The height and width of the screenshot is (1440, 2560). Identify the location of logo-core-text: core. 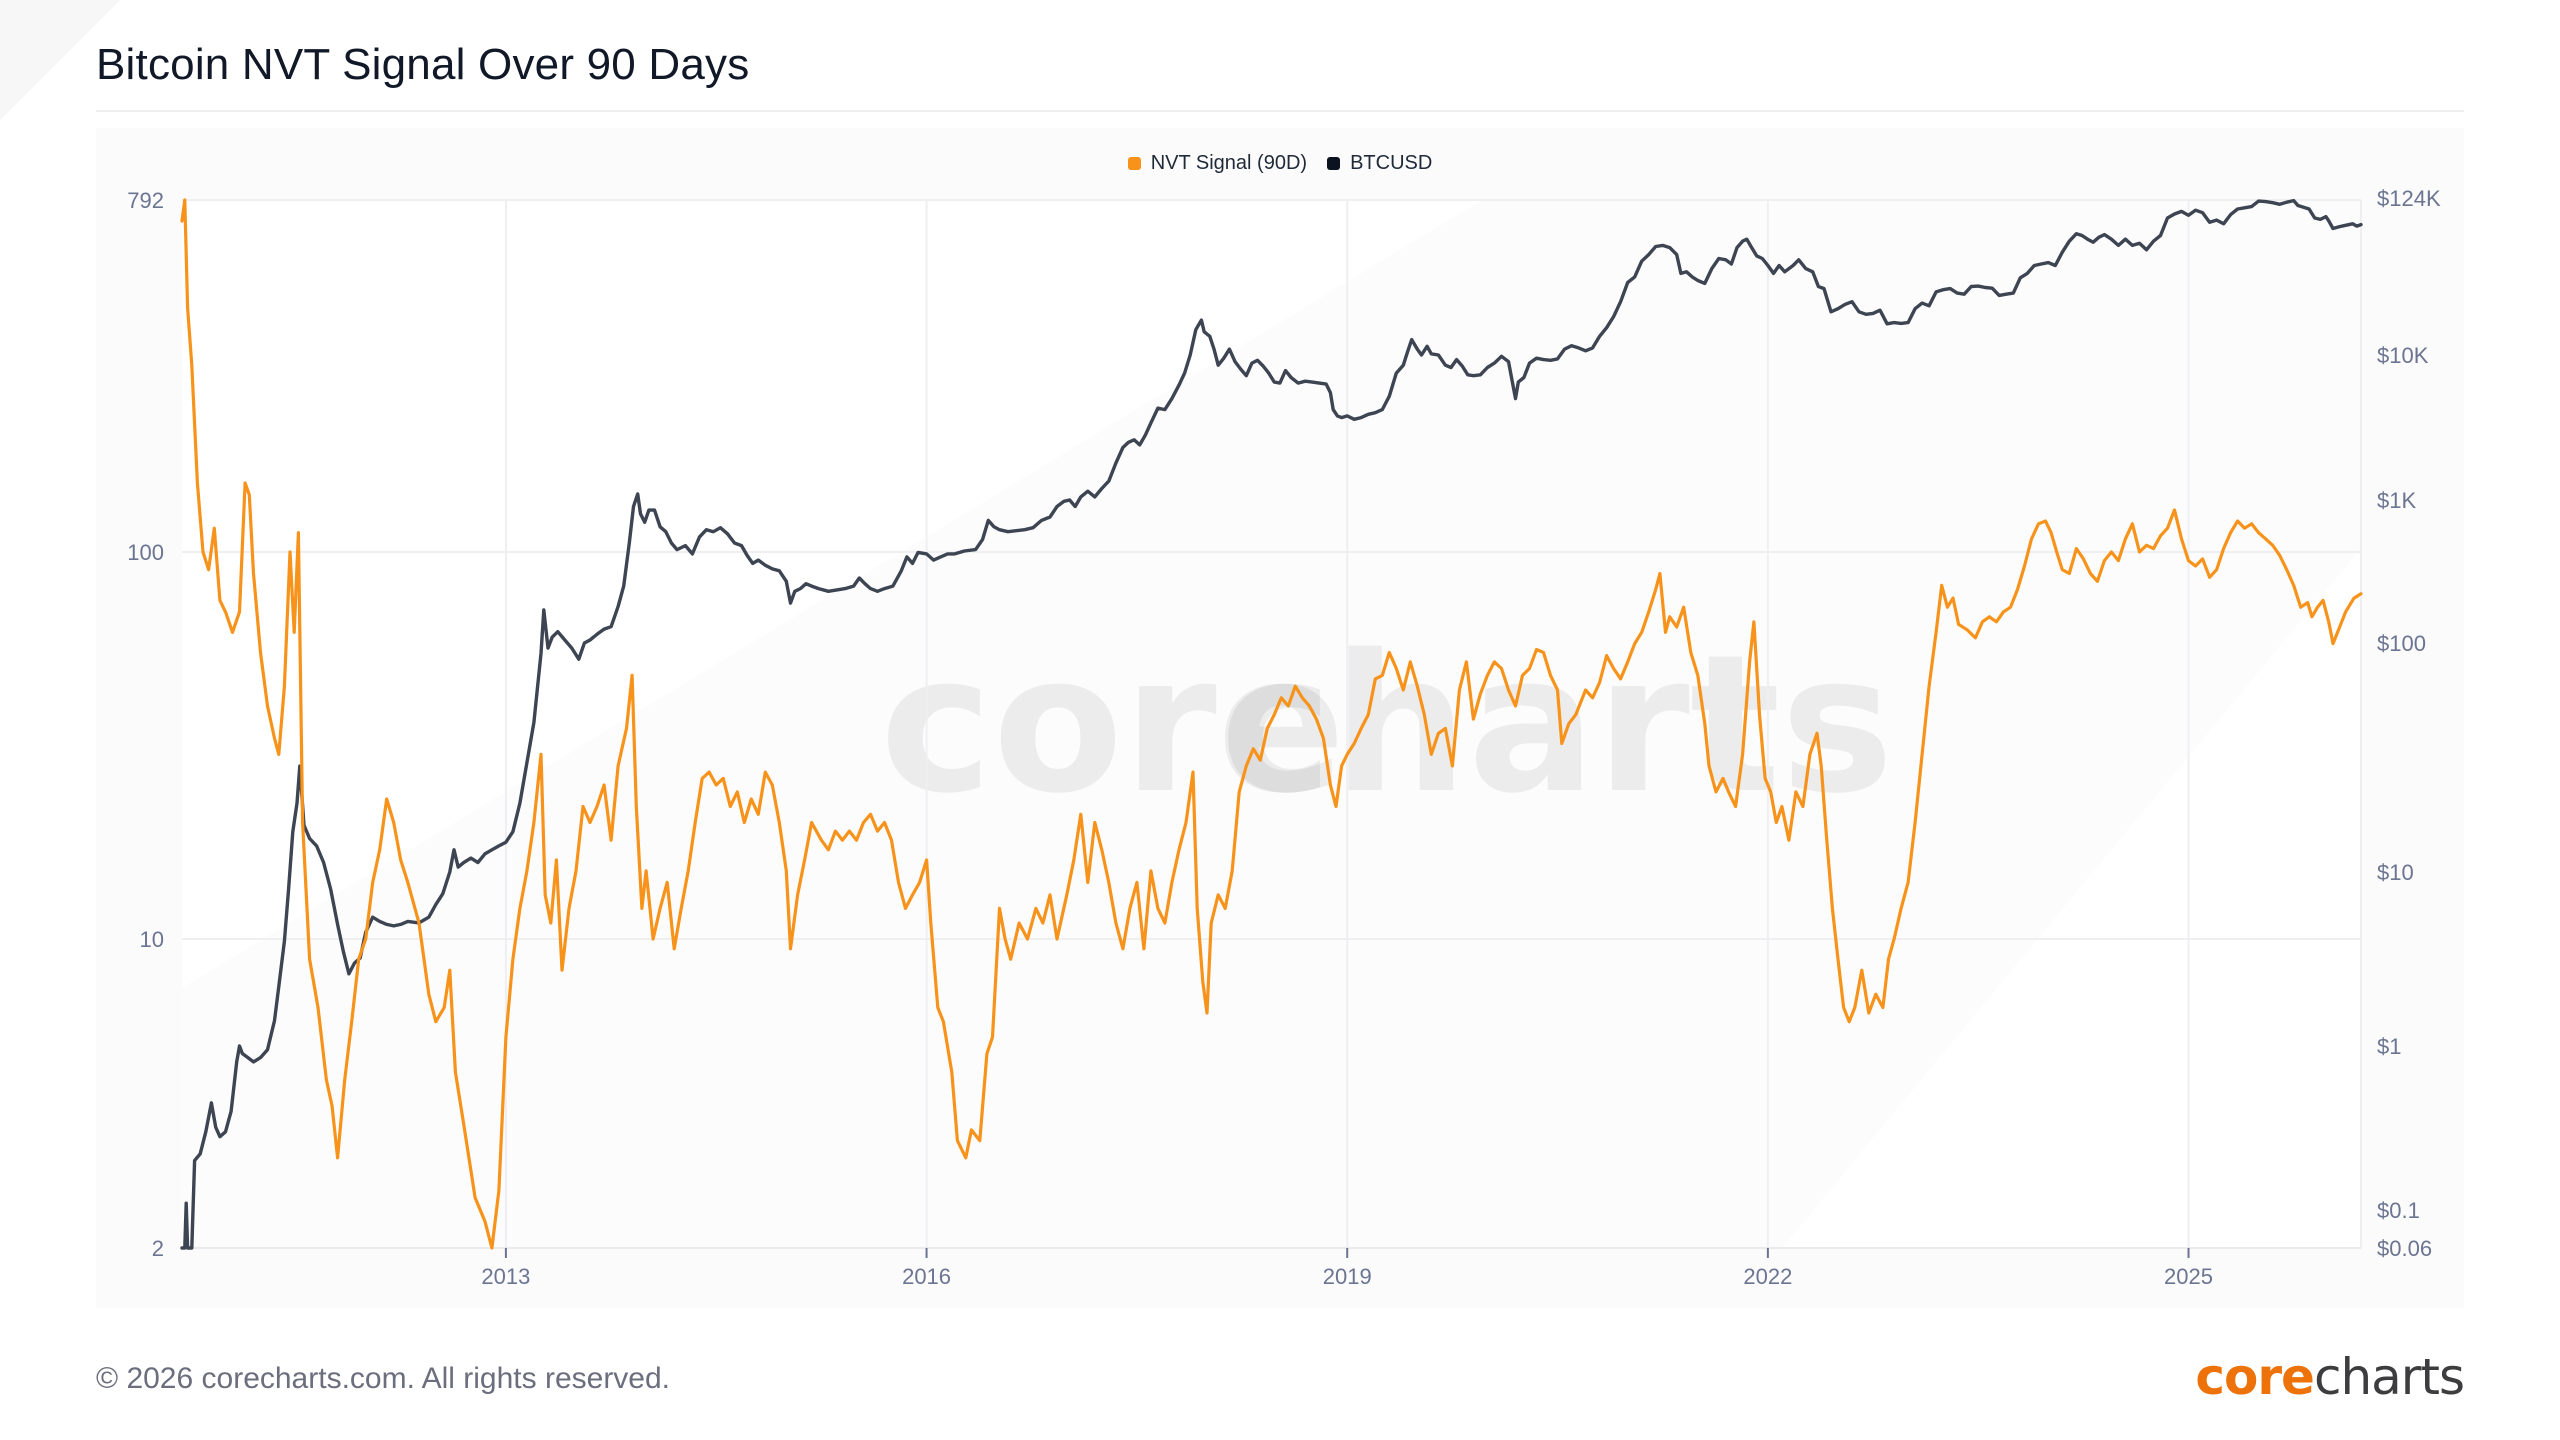
(2255, 1377).